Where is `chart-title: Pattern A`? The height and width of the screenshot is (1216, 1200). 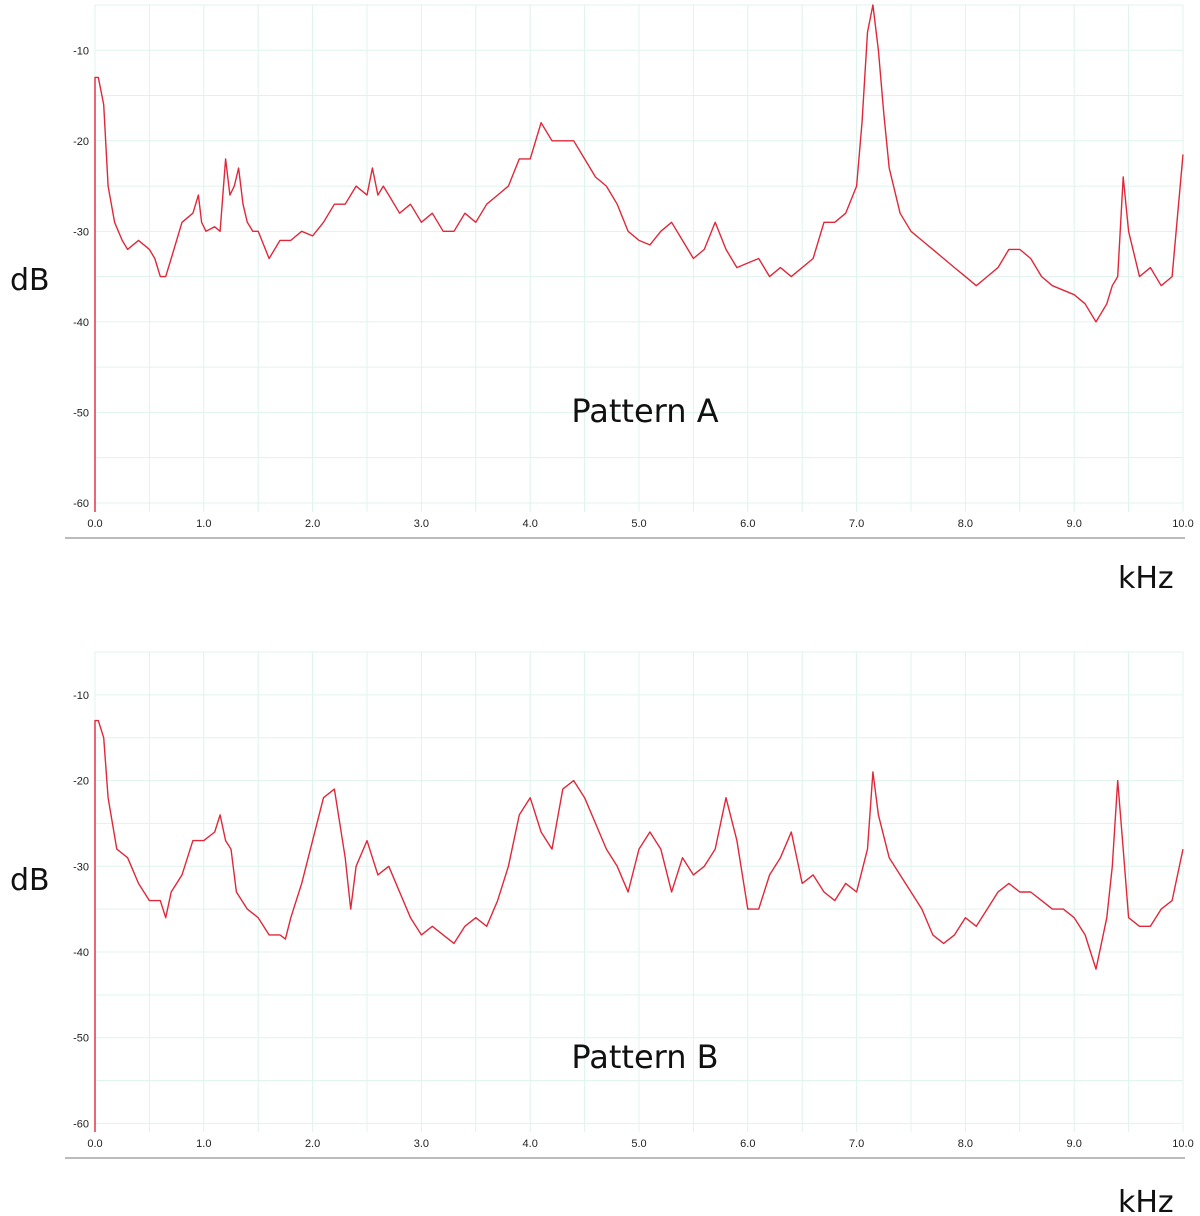
chart-title: Pattern A is located at coordinates (644, 411).